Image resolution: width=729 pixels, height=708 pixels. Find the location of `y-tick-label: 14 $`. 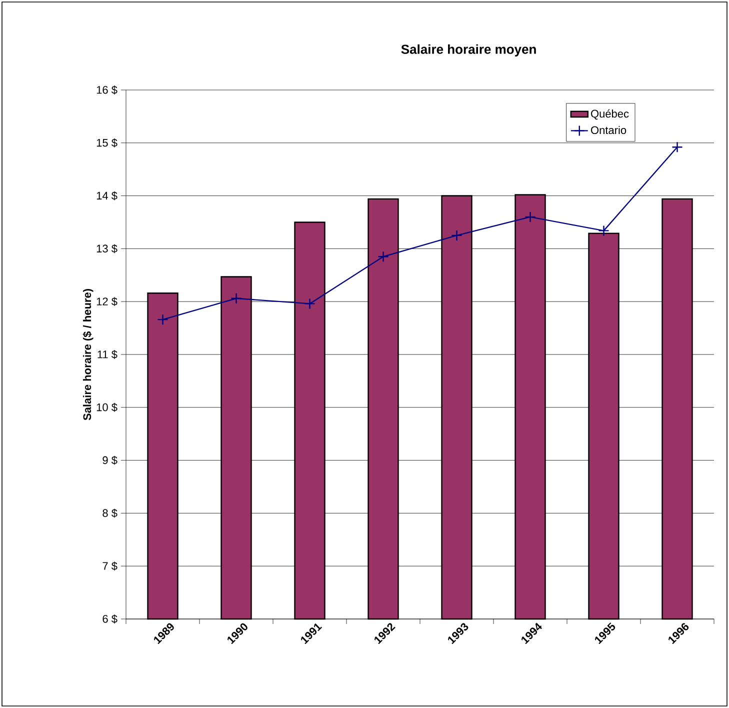

y-tick-label: 14 $ is located at coordinates (107, 195).